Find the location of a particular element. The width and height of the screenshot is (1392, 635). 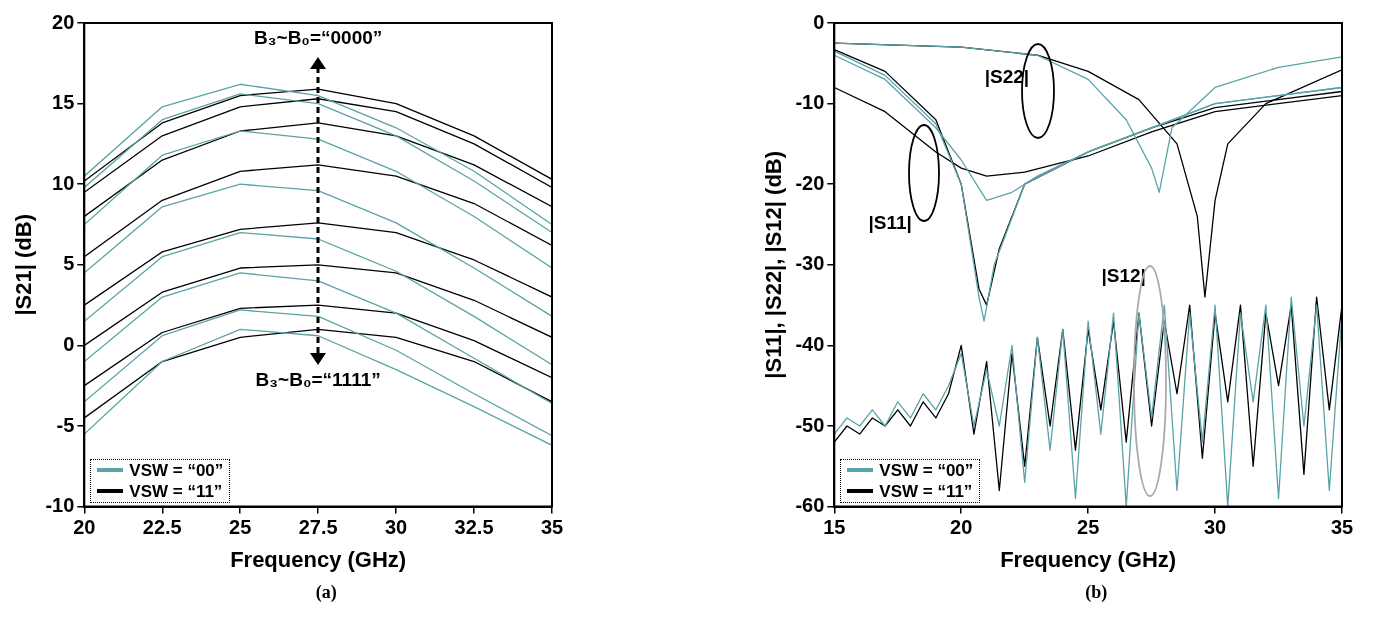

y-axis-title: |S21| (dB) is located at coordinates (24, 265).